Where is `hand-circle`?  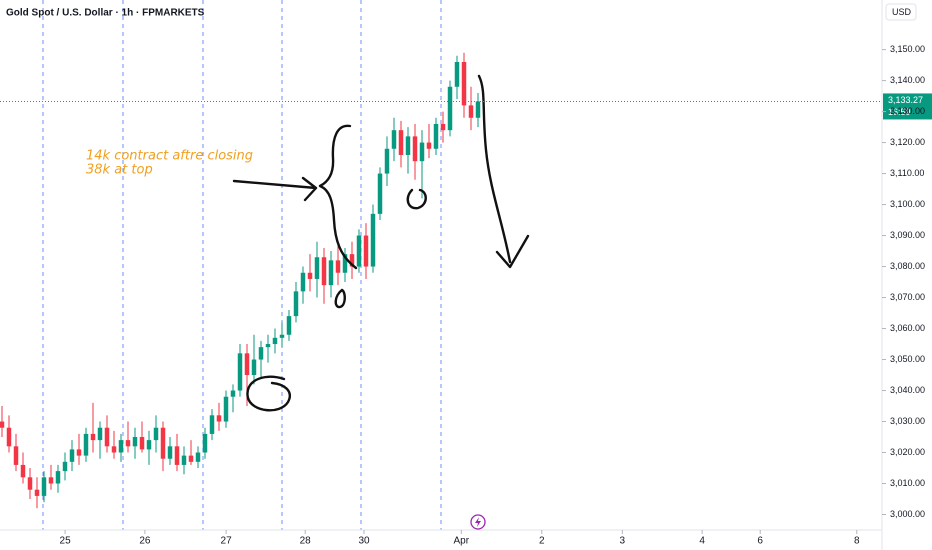
hand-circle is located at coordinates (268, 393).